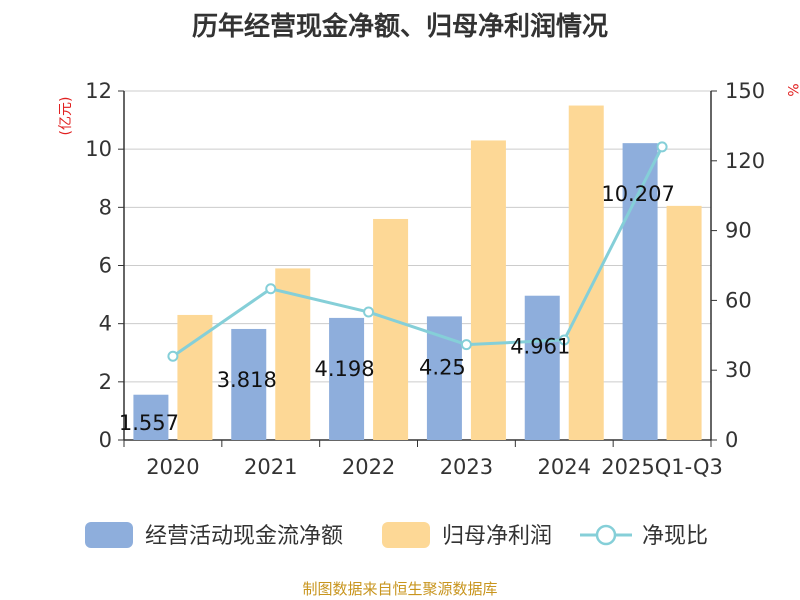 This screenshot has height=600, width=800. Describe the element at coordinates (540, 347) in the screenshot. I see `data-label-operating-cash-flow: 4.961` at that location.